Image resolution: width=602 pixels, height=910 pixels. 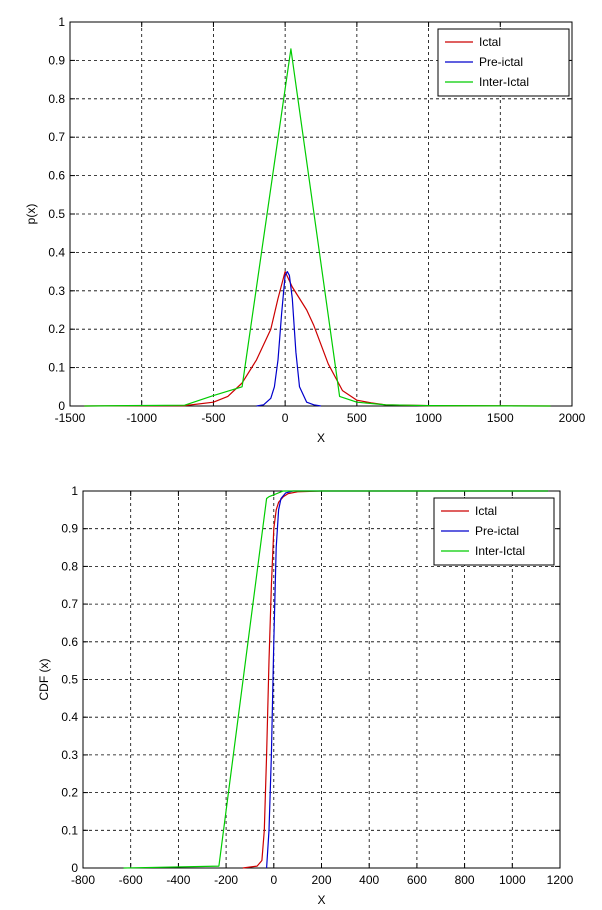 I want to click on x-tick-label: 600, so click(x=417, y=880).